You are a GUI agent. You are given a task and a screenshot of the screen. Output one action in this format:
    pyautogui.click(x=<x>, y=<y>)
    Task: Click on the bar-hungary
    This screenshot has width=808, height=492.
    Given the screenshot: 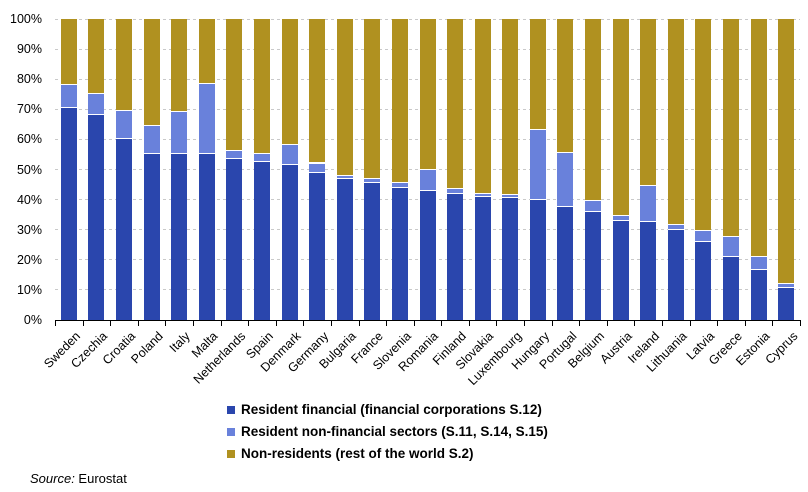 What is the action you would take?
    pyautogui.click(x=537, y=169)
    